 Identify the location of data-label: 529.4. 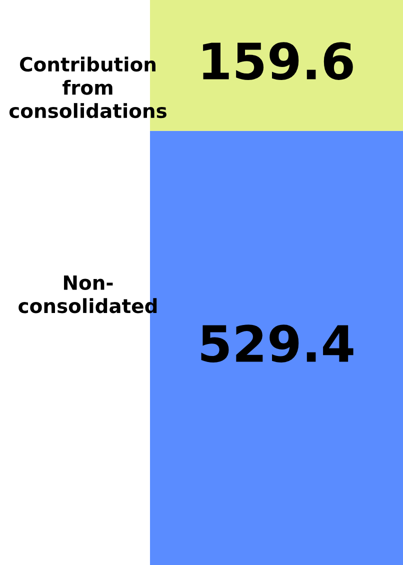
(277, 343).